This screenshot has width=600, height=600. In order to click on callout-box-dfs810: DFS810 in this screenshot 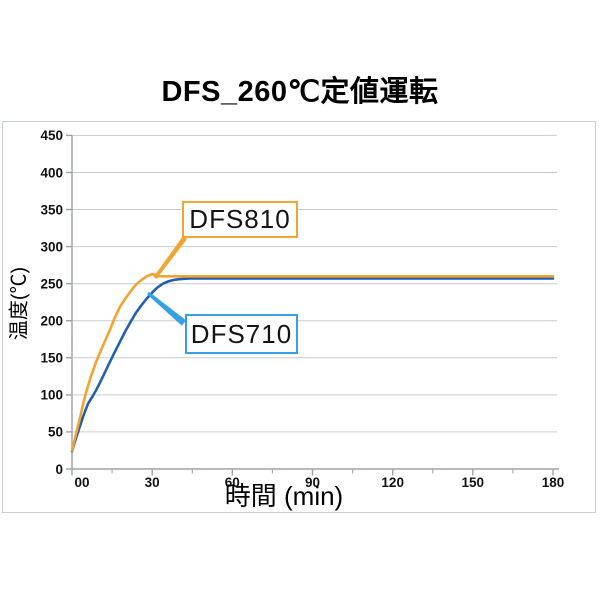, I will do `click(240, 219)`.